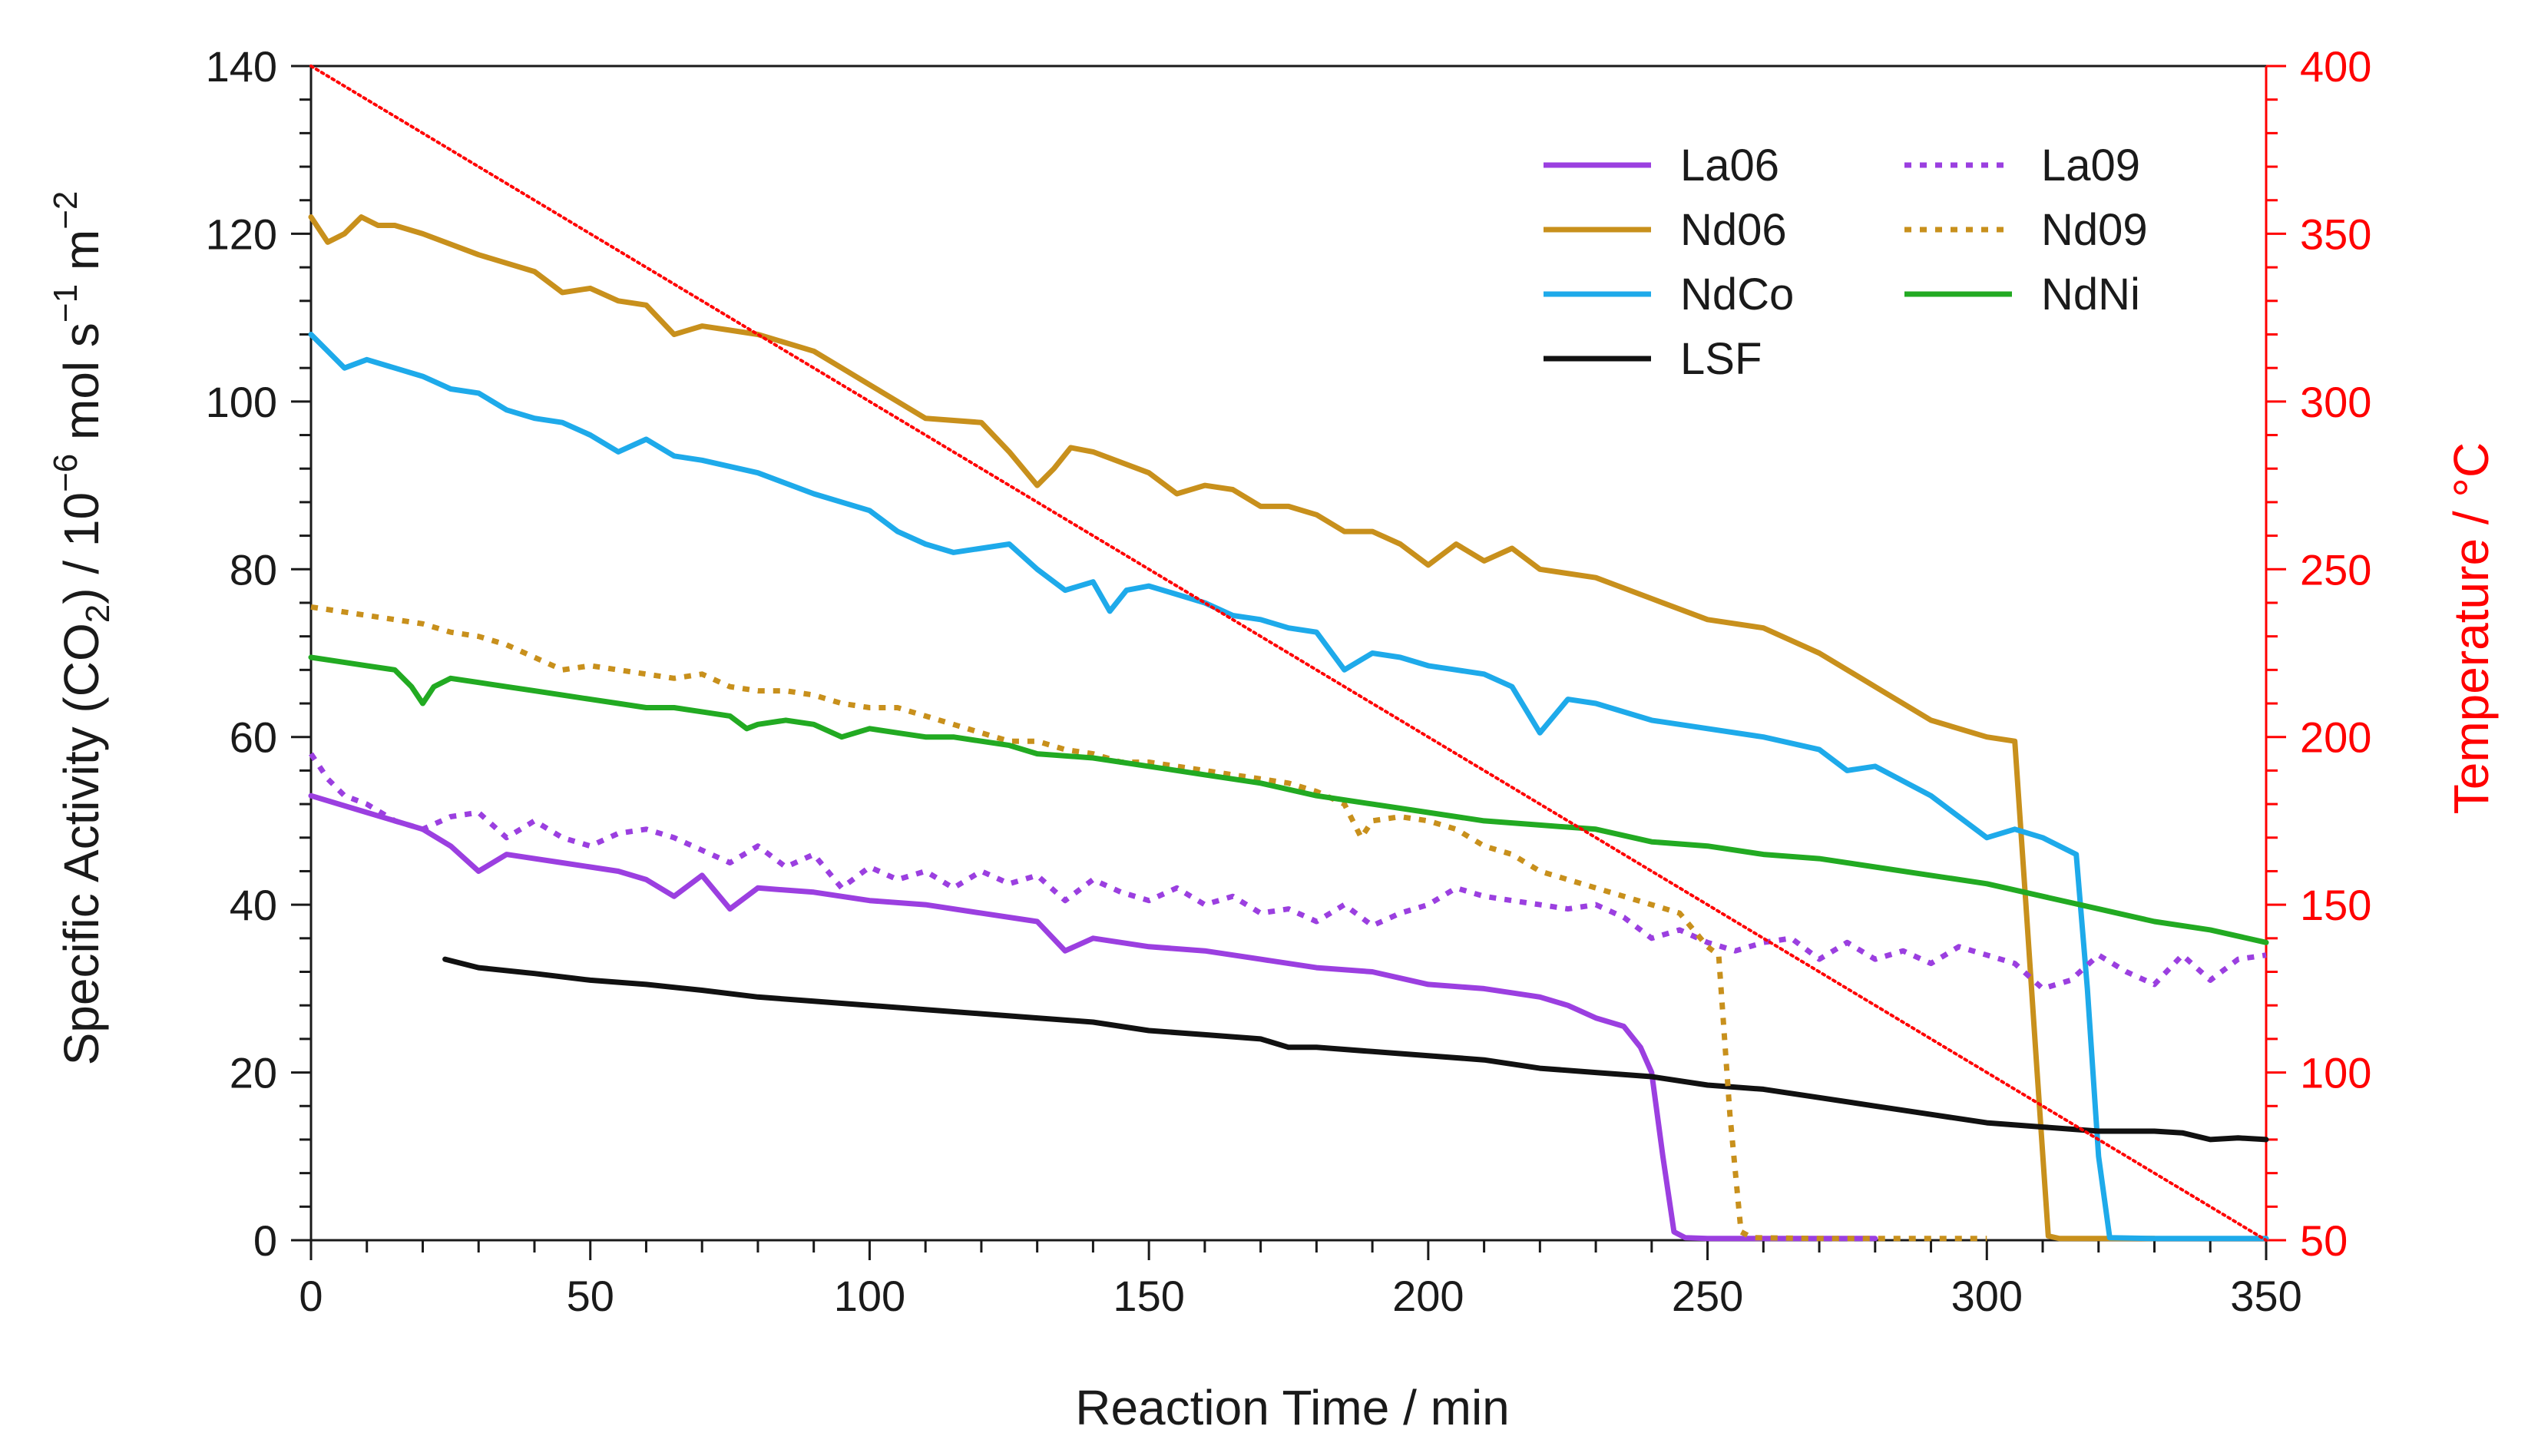 The width and height of the screenshot is (2528, 1456). What do you see at coordinates (591, 1296) in the screenshot?
I see `x-tick-label: 50` at bounding box center [591, 1296].